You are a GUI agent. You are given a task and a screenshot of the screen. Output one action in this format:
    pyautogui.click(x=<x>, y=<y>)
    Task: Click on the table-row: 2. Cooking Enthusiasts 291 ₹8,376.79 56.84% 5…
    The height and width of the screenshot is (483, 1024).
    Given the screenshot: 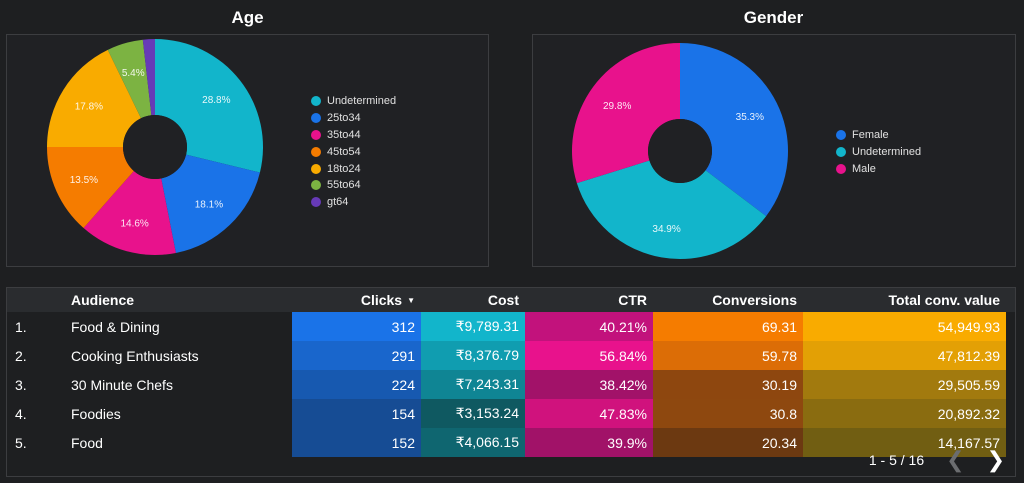 What is the action you would take?
    pyautogui.click(x=511, y=355)
    